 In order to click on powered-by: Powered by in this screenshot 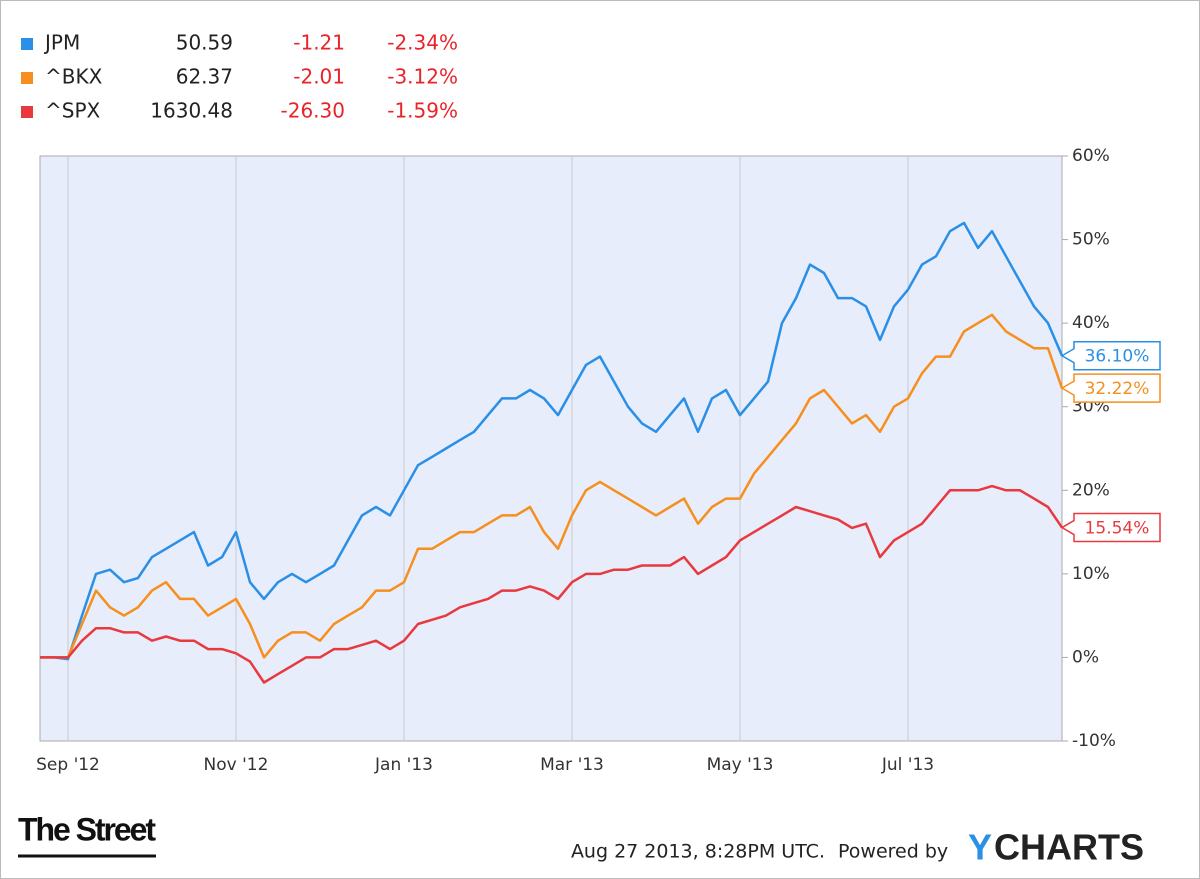, I will do `click(893, 852)`.